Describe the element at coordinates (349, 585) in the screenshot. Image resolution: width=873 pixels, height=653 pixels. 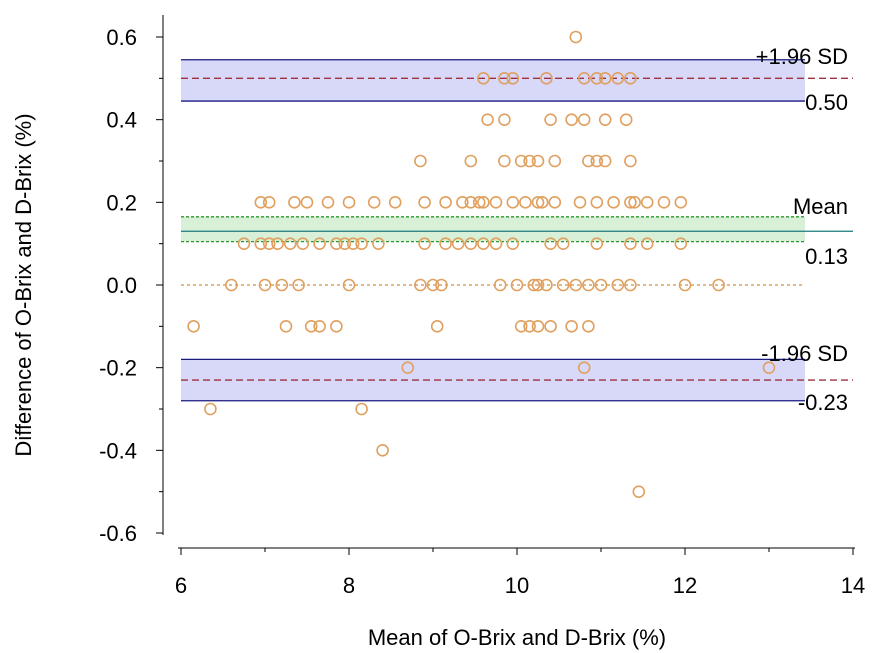
I see `x-tick-label: 8` at that location.